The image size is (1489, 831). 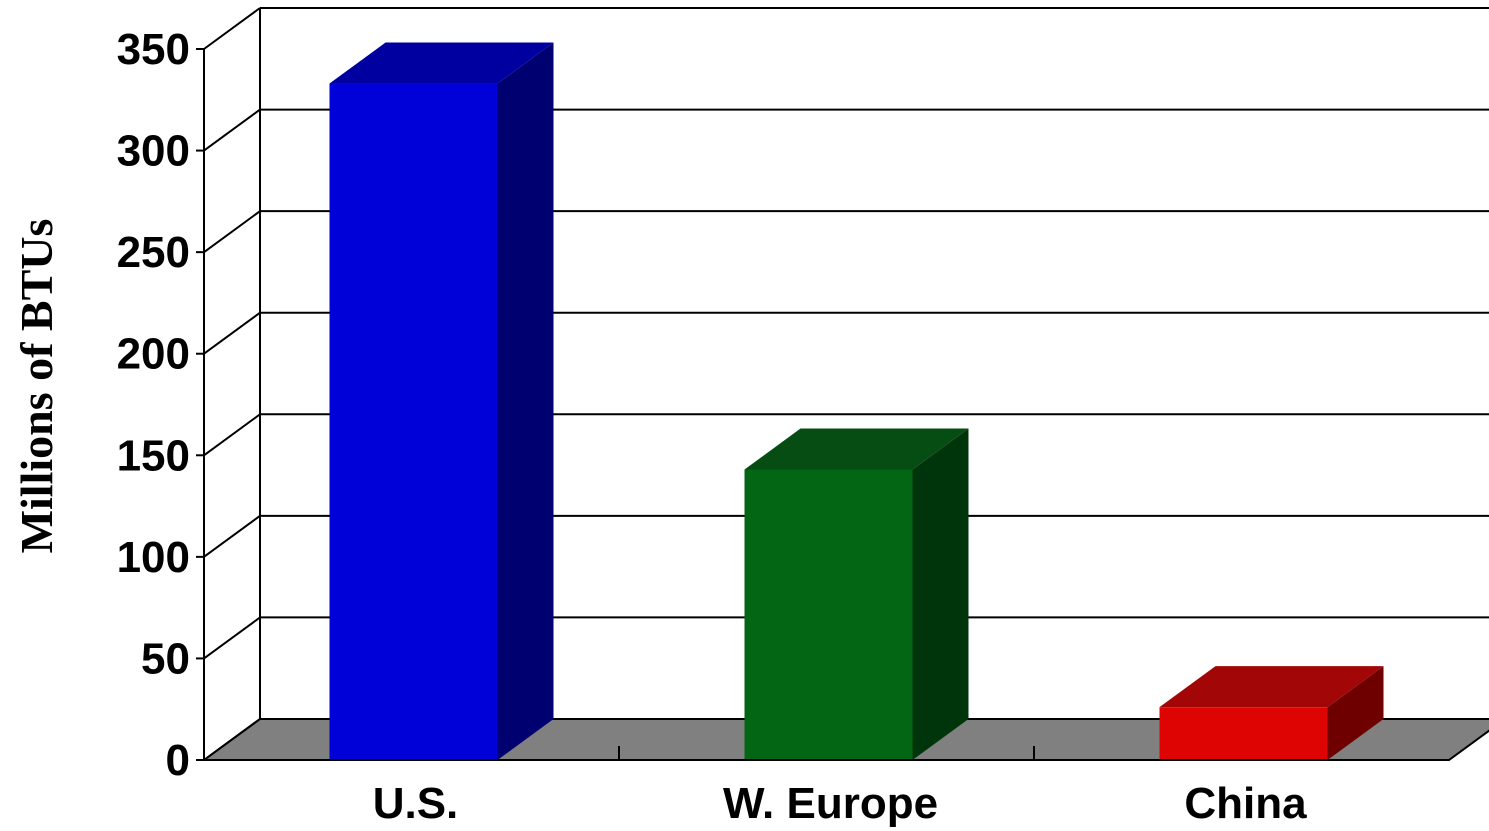 What do you see at coordinates (153, 557) in the screenshot?
I see `y-tick-label: 100` at bounding box center [153, 557].